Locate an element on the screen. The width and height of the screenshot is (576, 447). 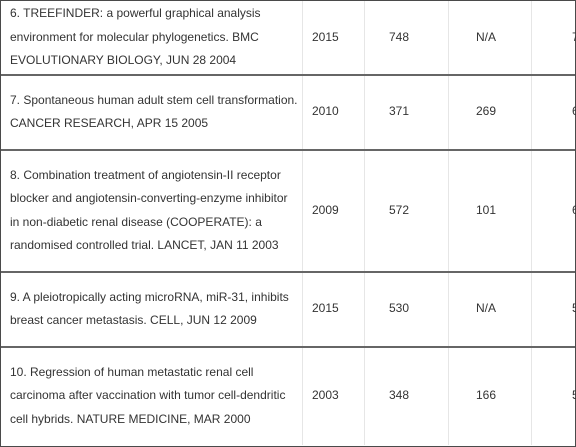
count-a-cell: 371 is located at coordinates (406, 112).